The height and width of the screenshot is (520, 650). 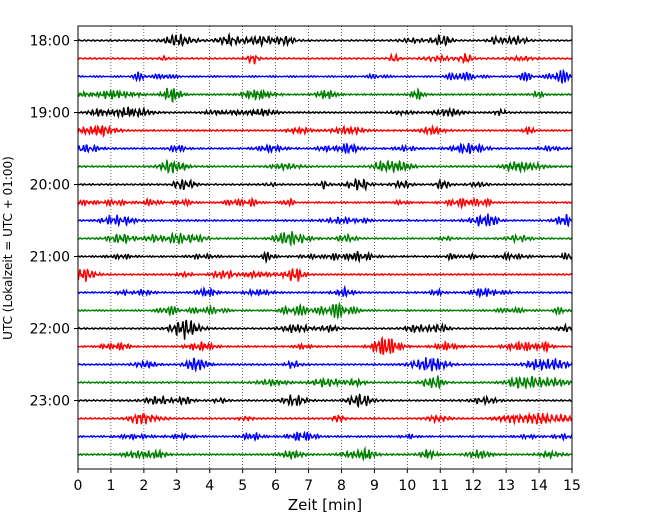 What do you see at coordinates (54, 222) in the screenshot?
I see `y-axis-ticks: 18:00 19:00 20:00 21:00 22:00 23:00` at bounding box center [54, 222].